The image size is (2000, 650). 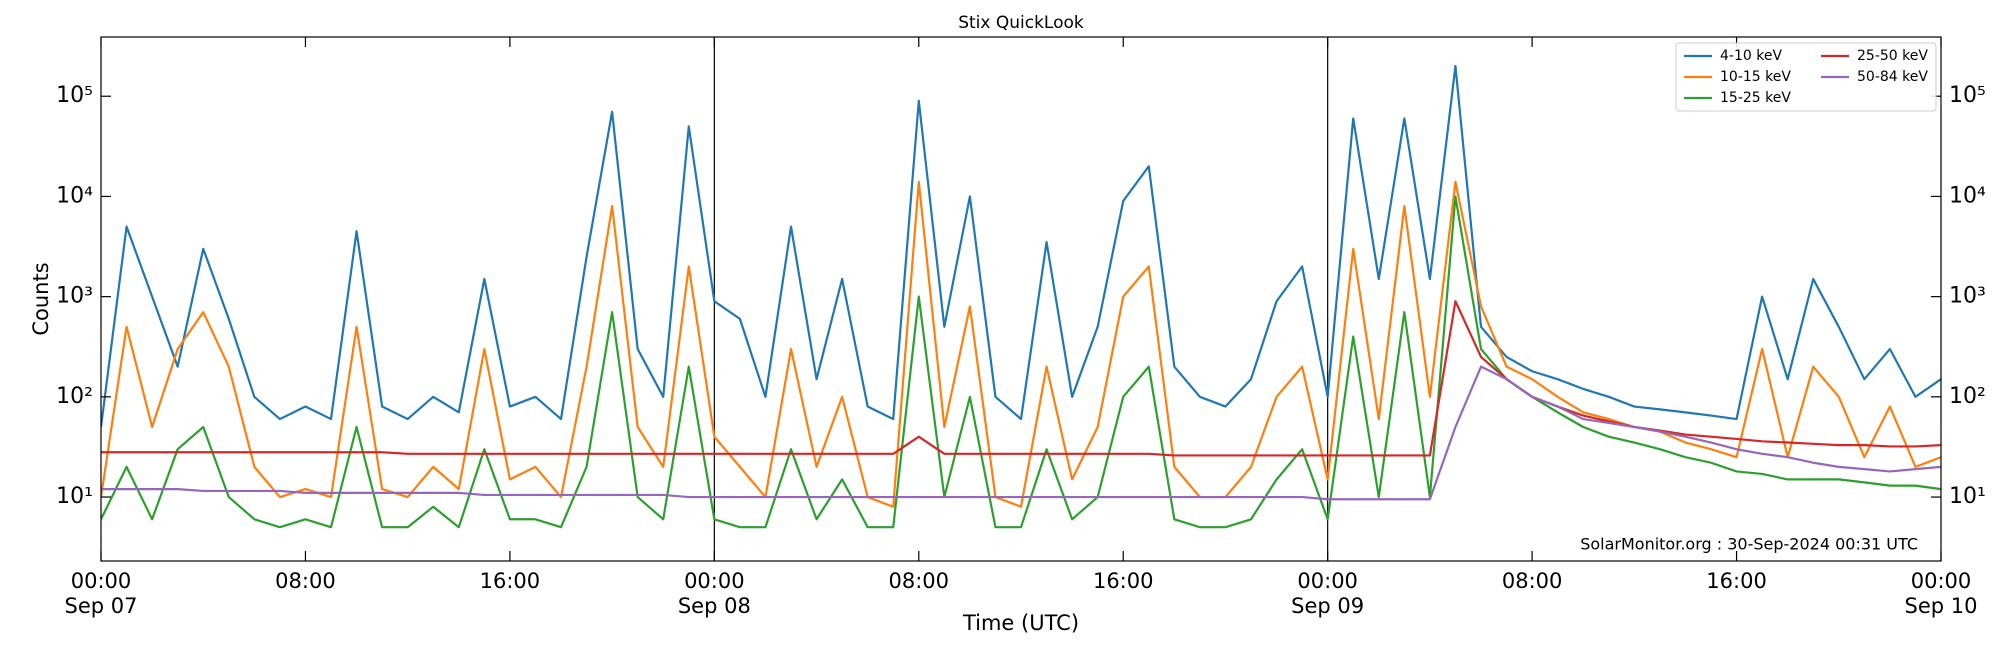 What do you see at coordinates (1967, 95) in the screenshot?
I see `y-tick-label-right: 10⁵` at bounding box center [1967, 95].